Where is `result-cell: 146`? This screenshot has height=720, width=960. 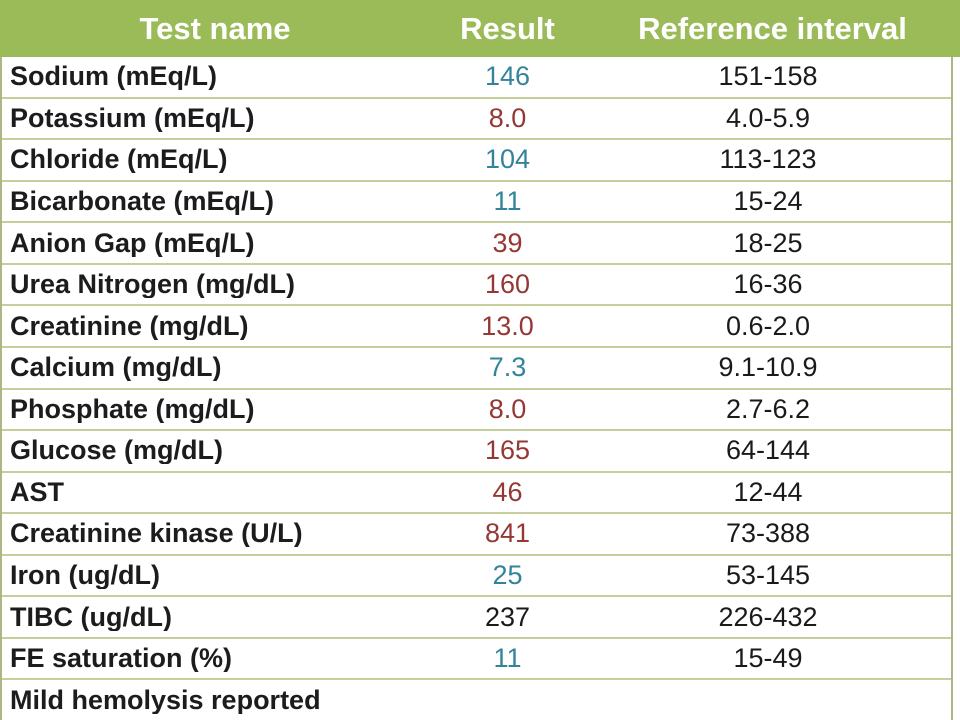
result-cell: 146 is located at coordinates (507, 77).